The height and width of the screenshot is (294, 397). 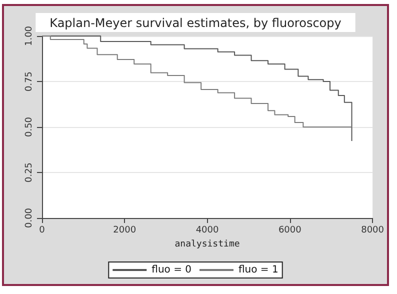 What do you see at coordinates (290, 231) in the screenshot?
I see `x-tick-label: 6000` at bounding box center [290, 231].